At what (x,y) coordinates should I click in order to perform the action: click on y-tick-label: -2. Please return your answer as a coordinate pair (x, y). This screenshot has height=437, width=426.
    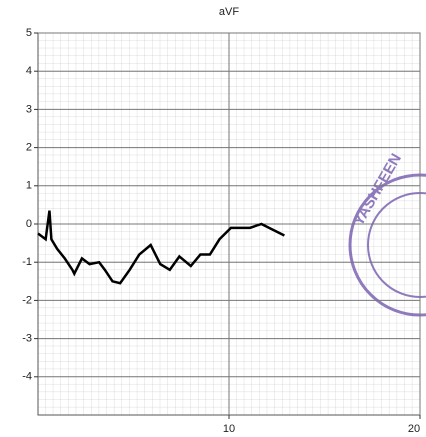
    Looking at the image, I should click on (27, 300).